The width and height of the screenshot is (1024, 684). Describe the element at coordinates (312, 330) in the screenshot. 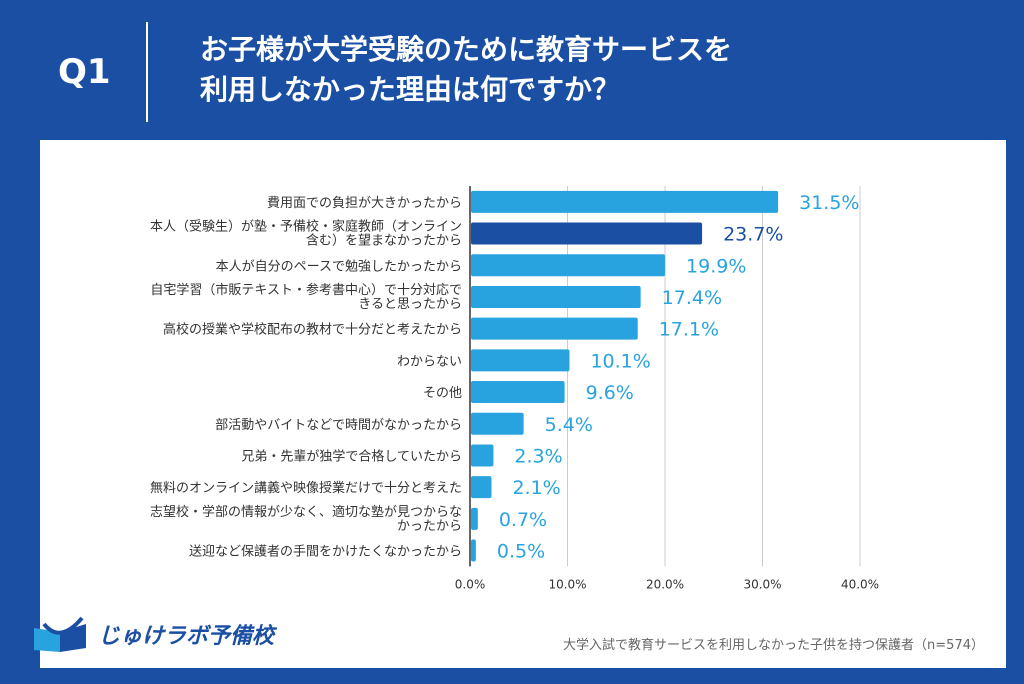

I see `category-label: 高校の授業や学校配布の教材で十分だと考えたから` at that location.